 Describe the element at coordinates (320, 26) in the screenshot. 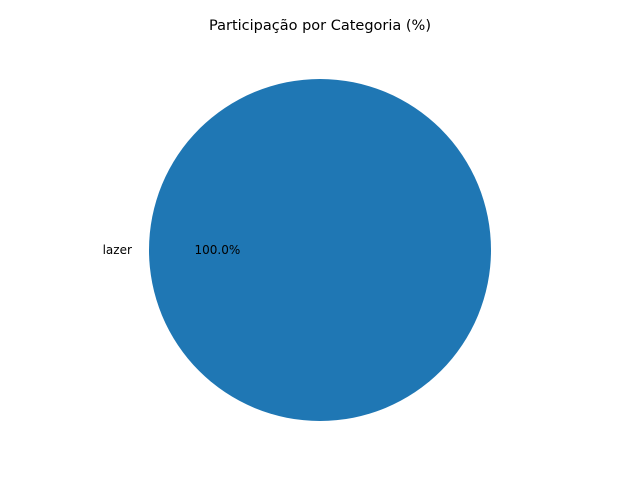

I see `chart-title: Participação por Categoria (%)` at that location.